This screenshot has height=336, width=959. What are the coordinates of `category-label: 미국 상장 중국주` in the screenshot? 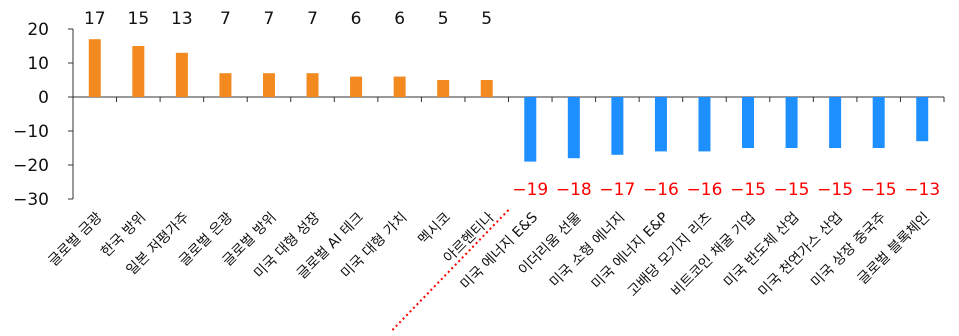 It's located at (848, 249).